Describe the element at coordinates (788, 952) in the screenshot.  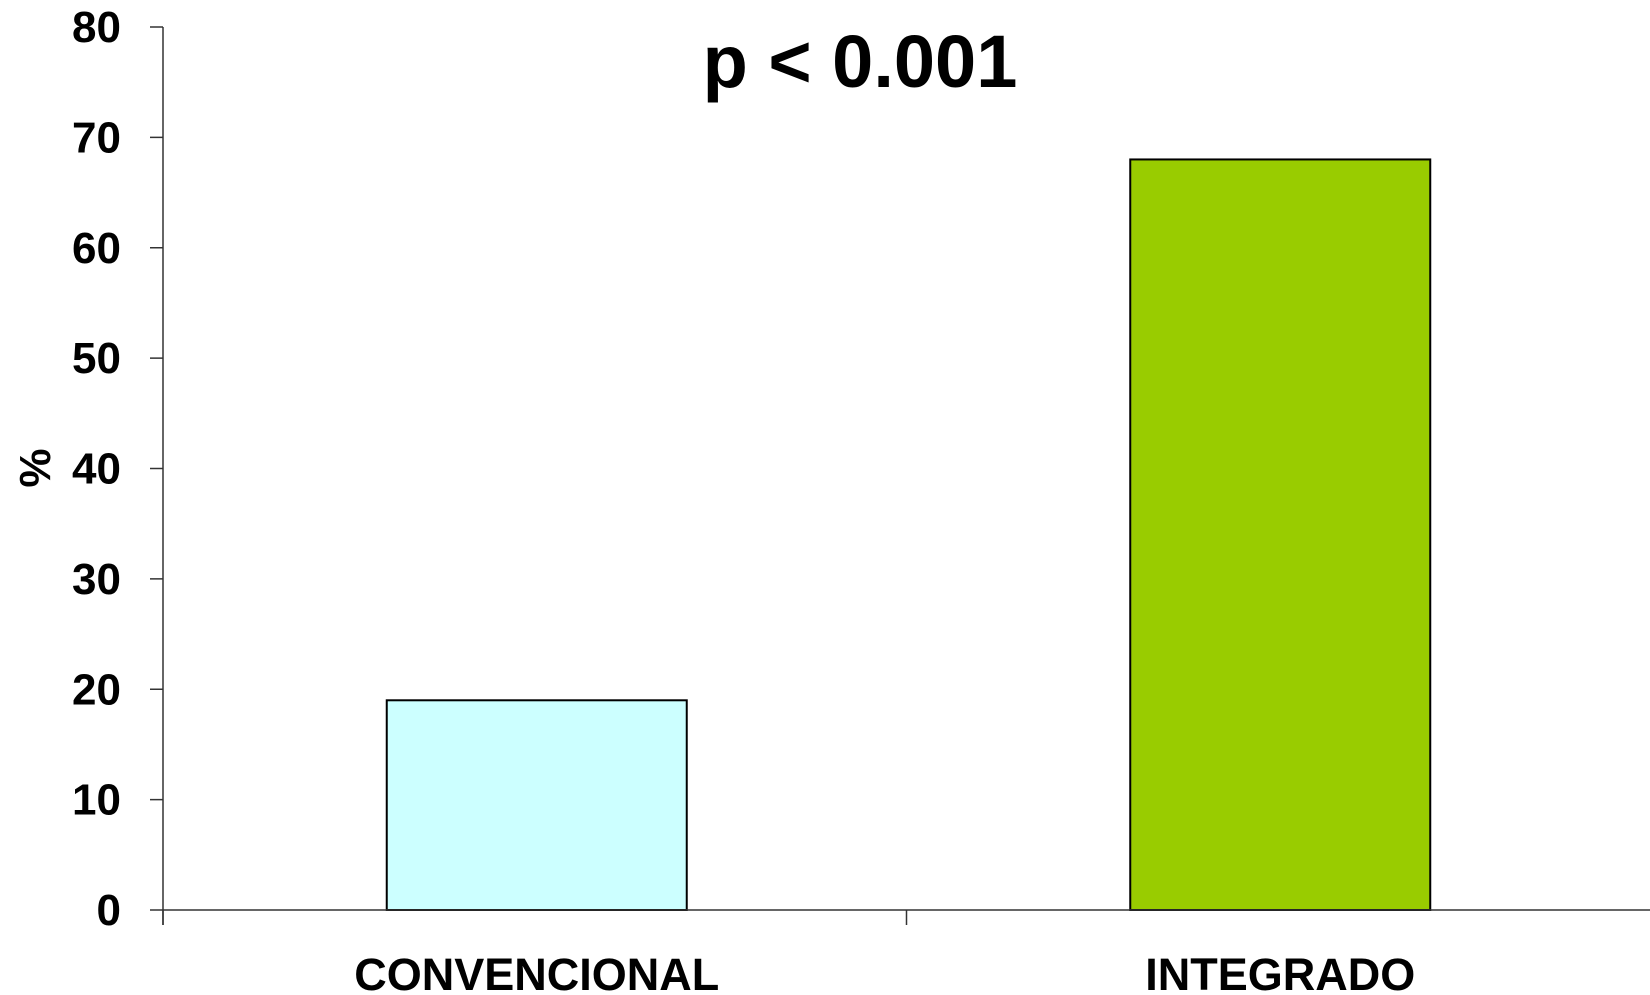
I see `x-ticks-group: CONVENCIONAL INTEGRADO` at that location.